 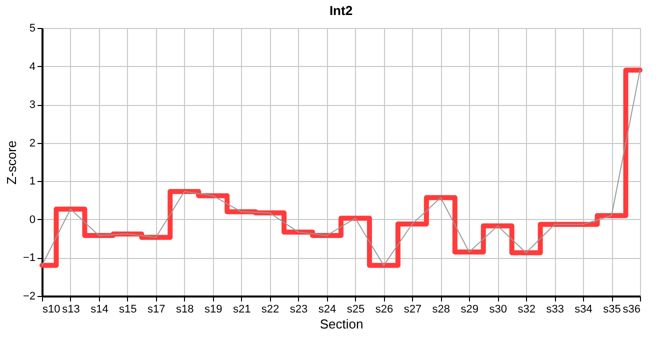 I want to click on x-tick-label: s35, so click(x=612, y=310).